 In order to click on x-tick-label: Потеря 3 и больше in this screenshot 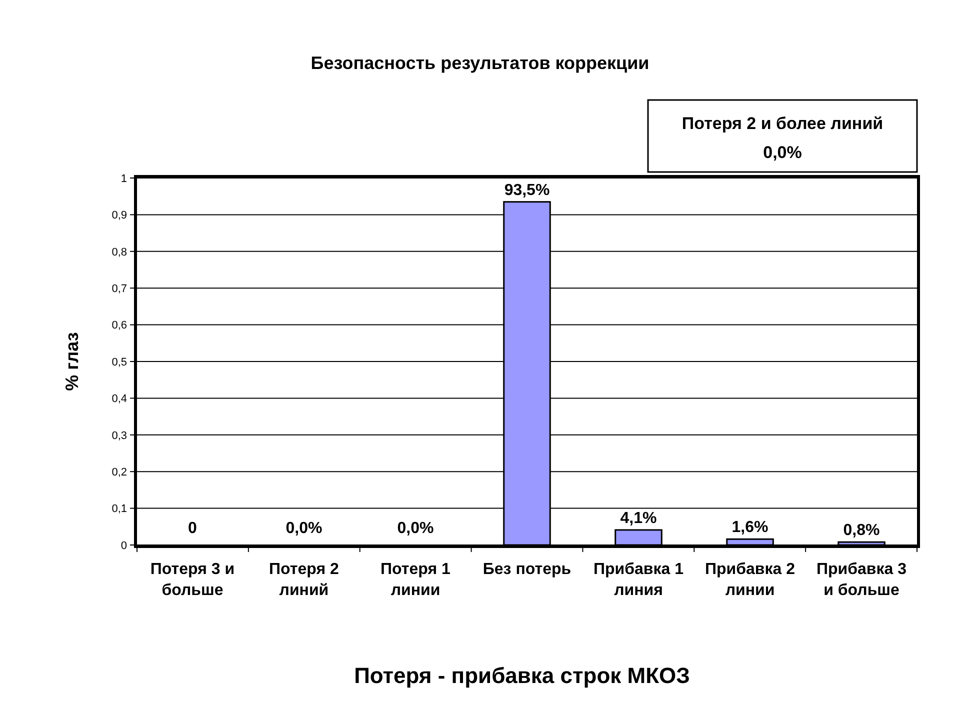, I will do `click(192, 580)`.